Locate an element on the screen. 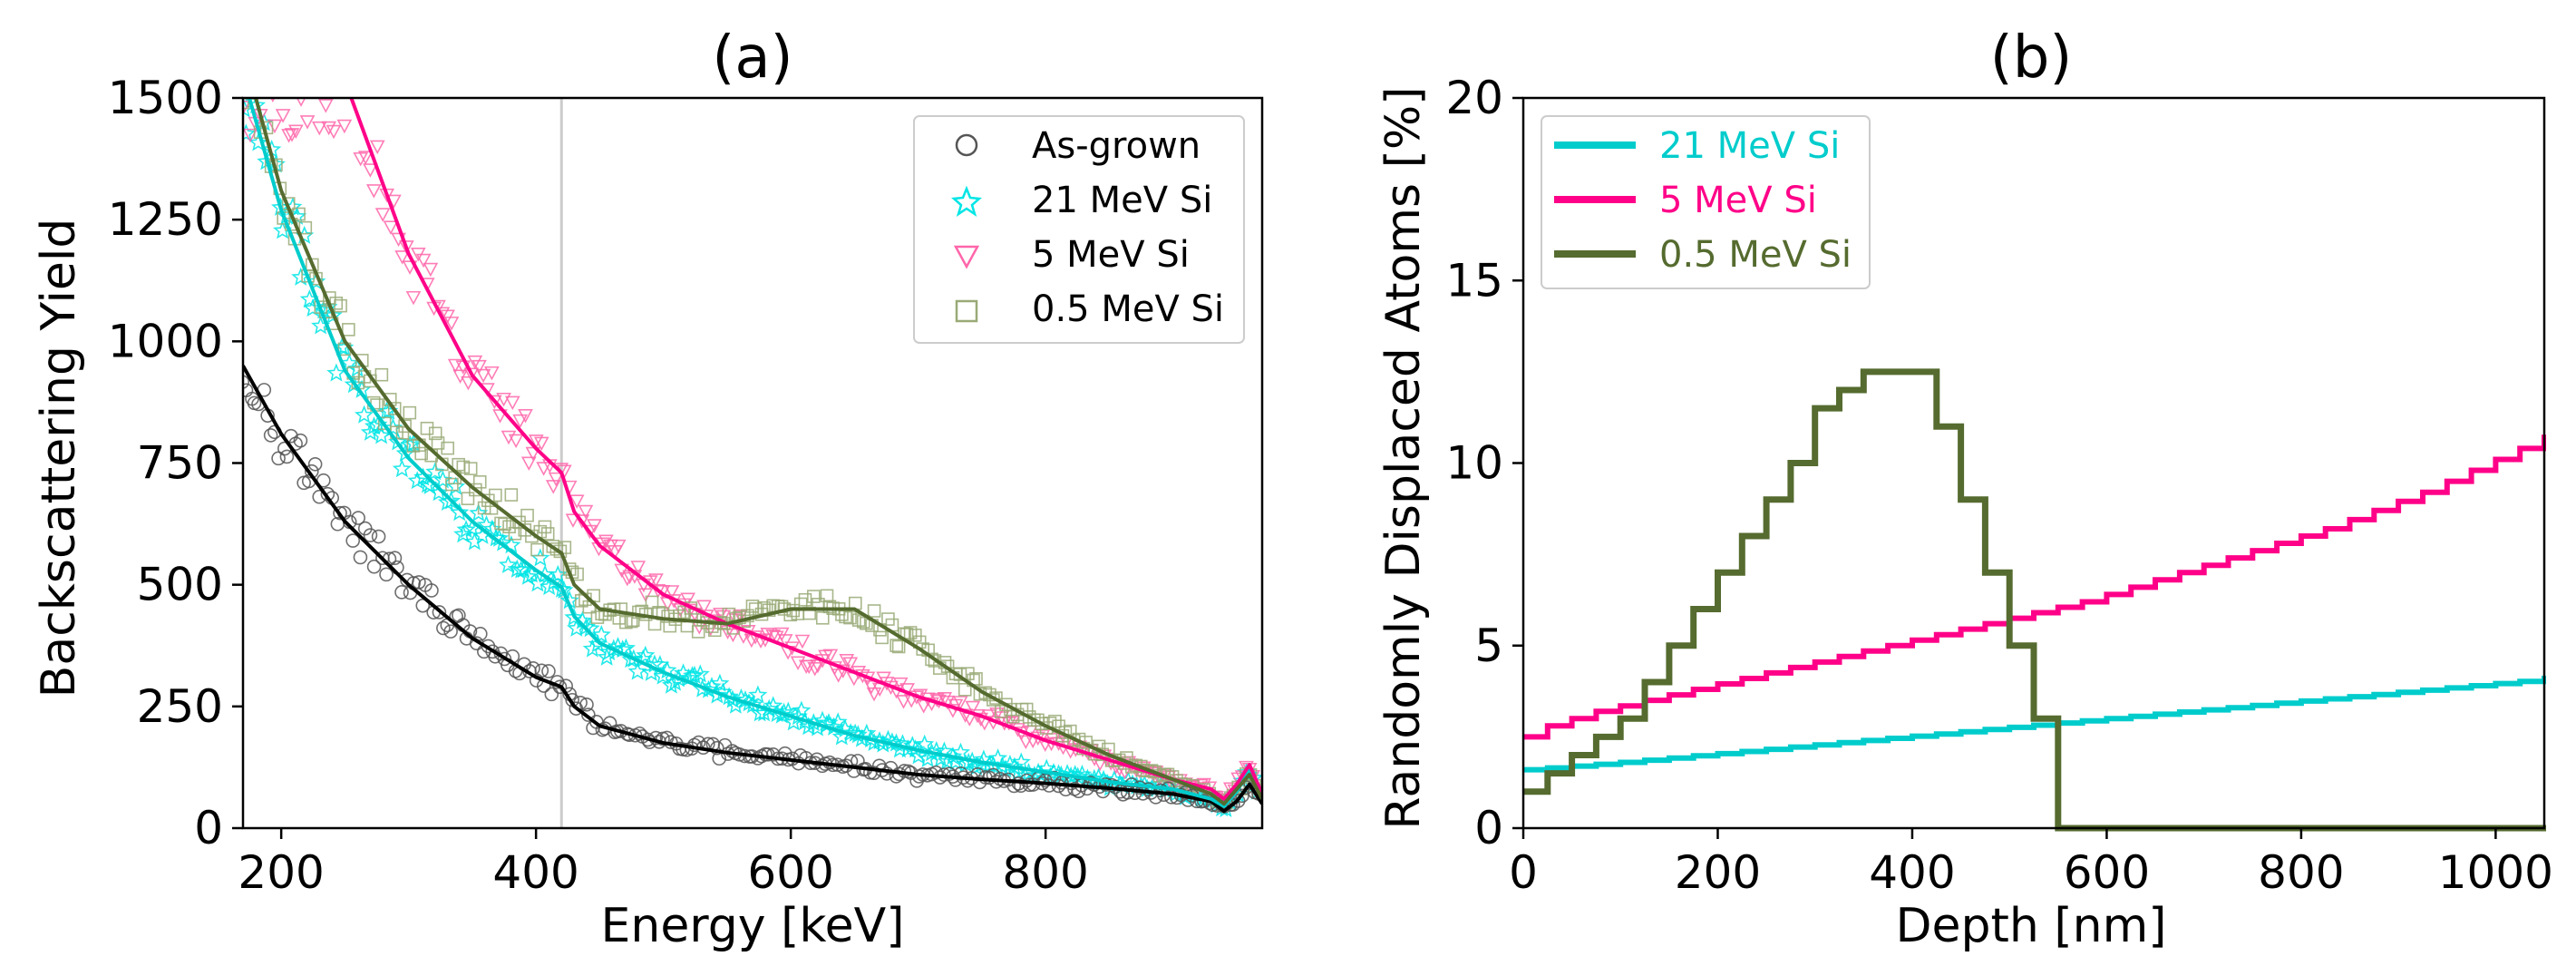  panel-a-title: (a) is located at coordinates (752, 58).